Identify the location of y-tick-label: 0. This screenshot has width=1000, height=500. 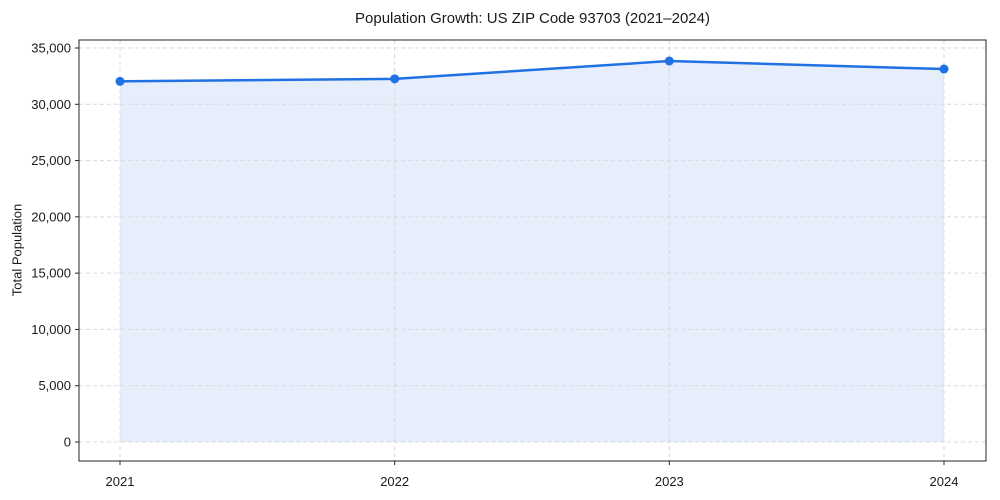
(67, 442).